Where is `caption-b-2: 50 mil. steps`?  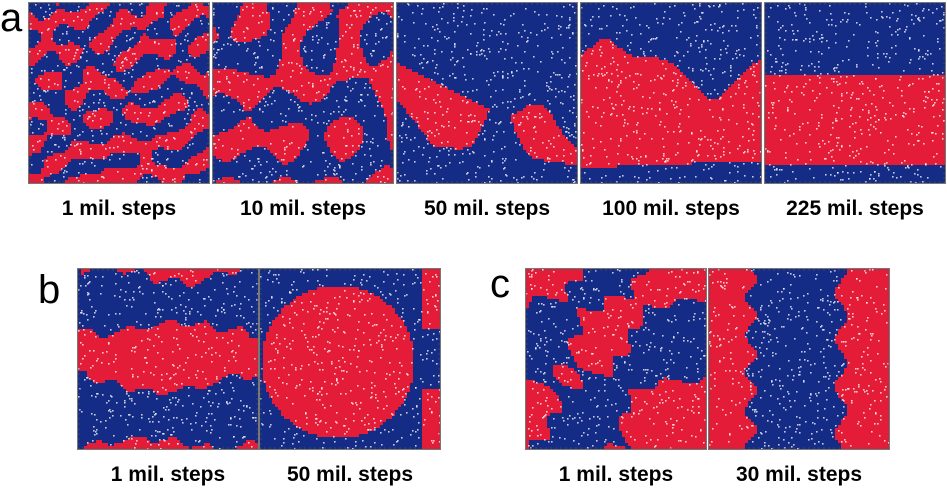
caption-b-2: 50 mil. steps is located at coordinates (350, 474).